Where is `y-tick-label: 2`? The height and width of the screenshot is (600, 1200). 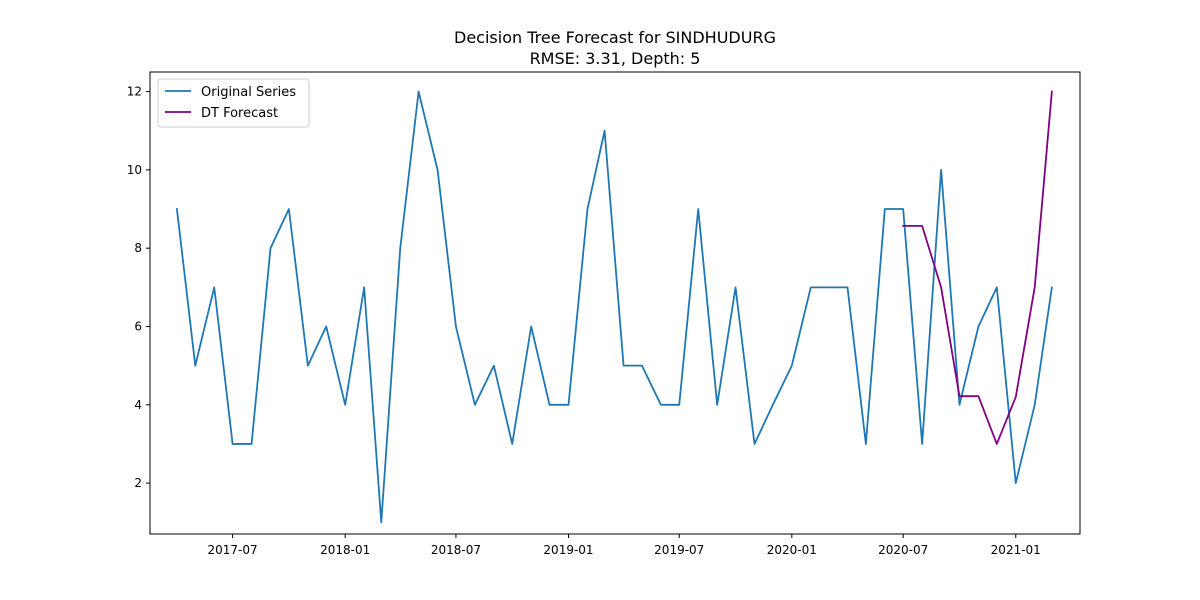 y-tick-label: 2 is located at coordinates (138, 483).